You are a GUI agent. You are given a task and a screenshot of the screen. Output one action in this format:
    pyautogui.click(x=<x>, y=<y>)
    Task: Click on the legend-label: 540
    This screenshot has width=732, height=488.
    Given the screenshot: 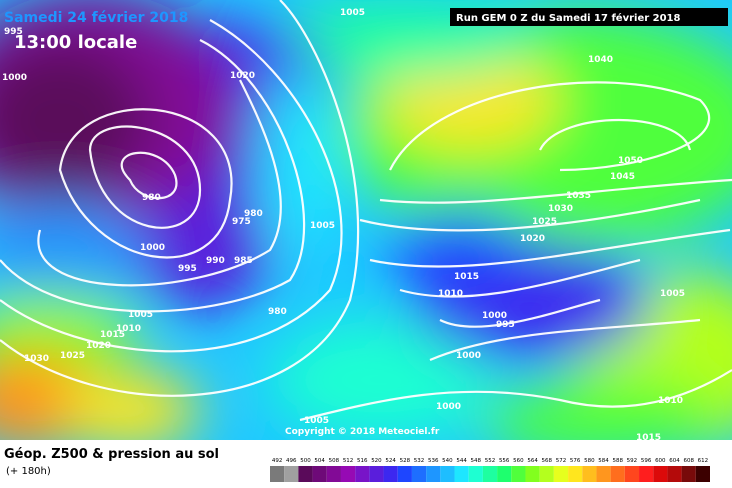 What is the action you would take?
    pyautogui.click(x=447, y=461)
    